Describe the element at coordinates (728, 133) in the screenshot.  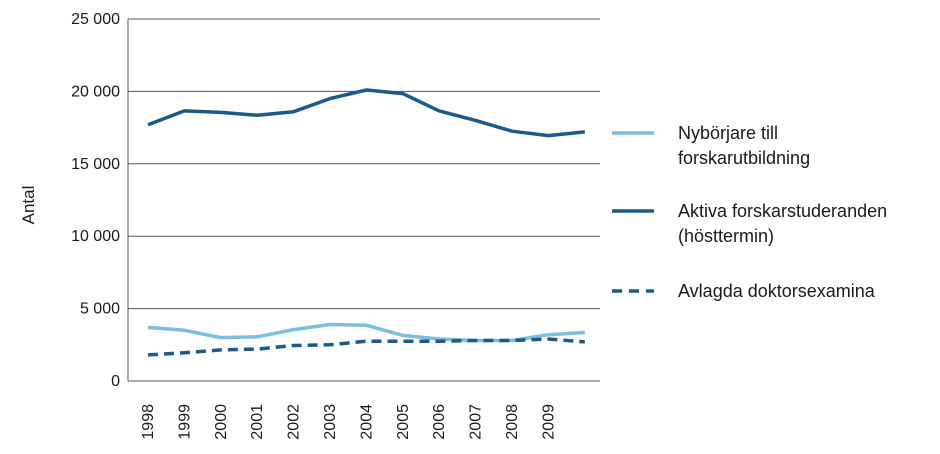
I see `legend-label: Nybörjare till` at that location.